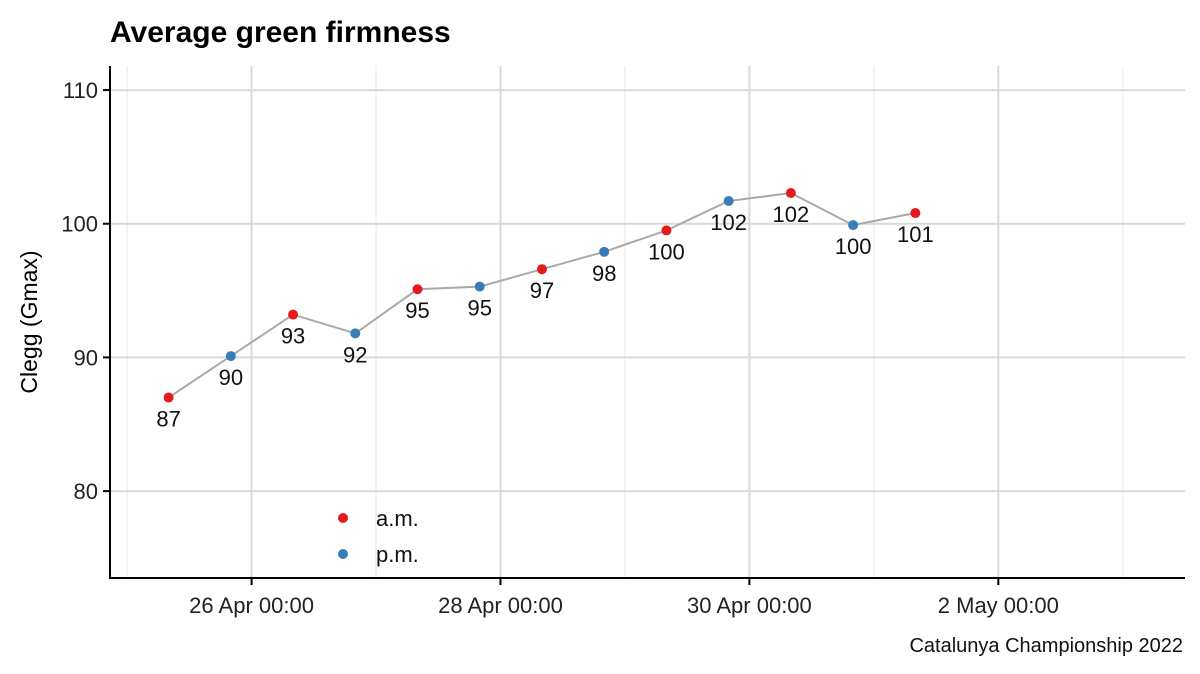  Describe the element at coordinates (280, 32) in the screenshot. I see `chart-title: Average green firmness` at that location.